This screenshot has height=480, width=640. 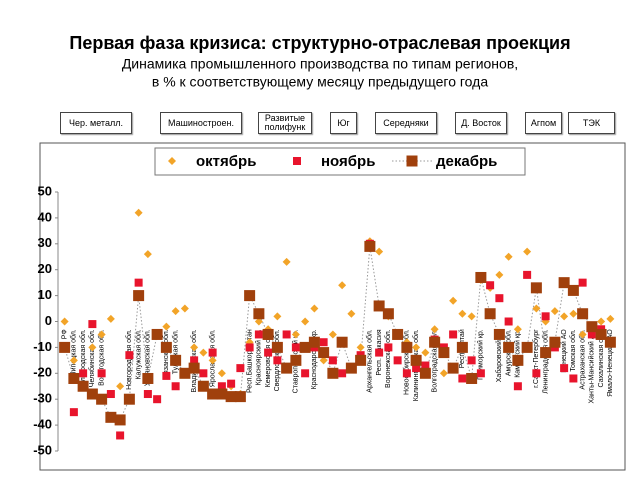 What do you see at coordinates (434, 360) in the screenshot?
I see `x-tick-label: Волгоградская обл.` at bounding box center [434, 360].